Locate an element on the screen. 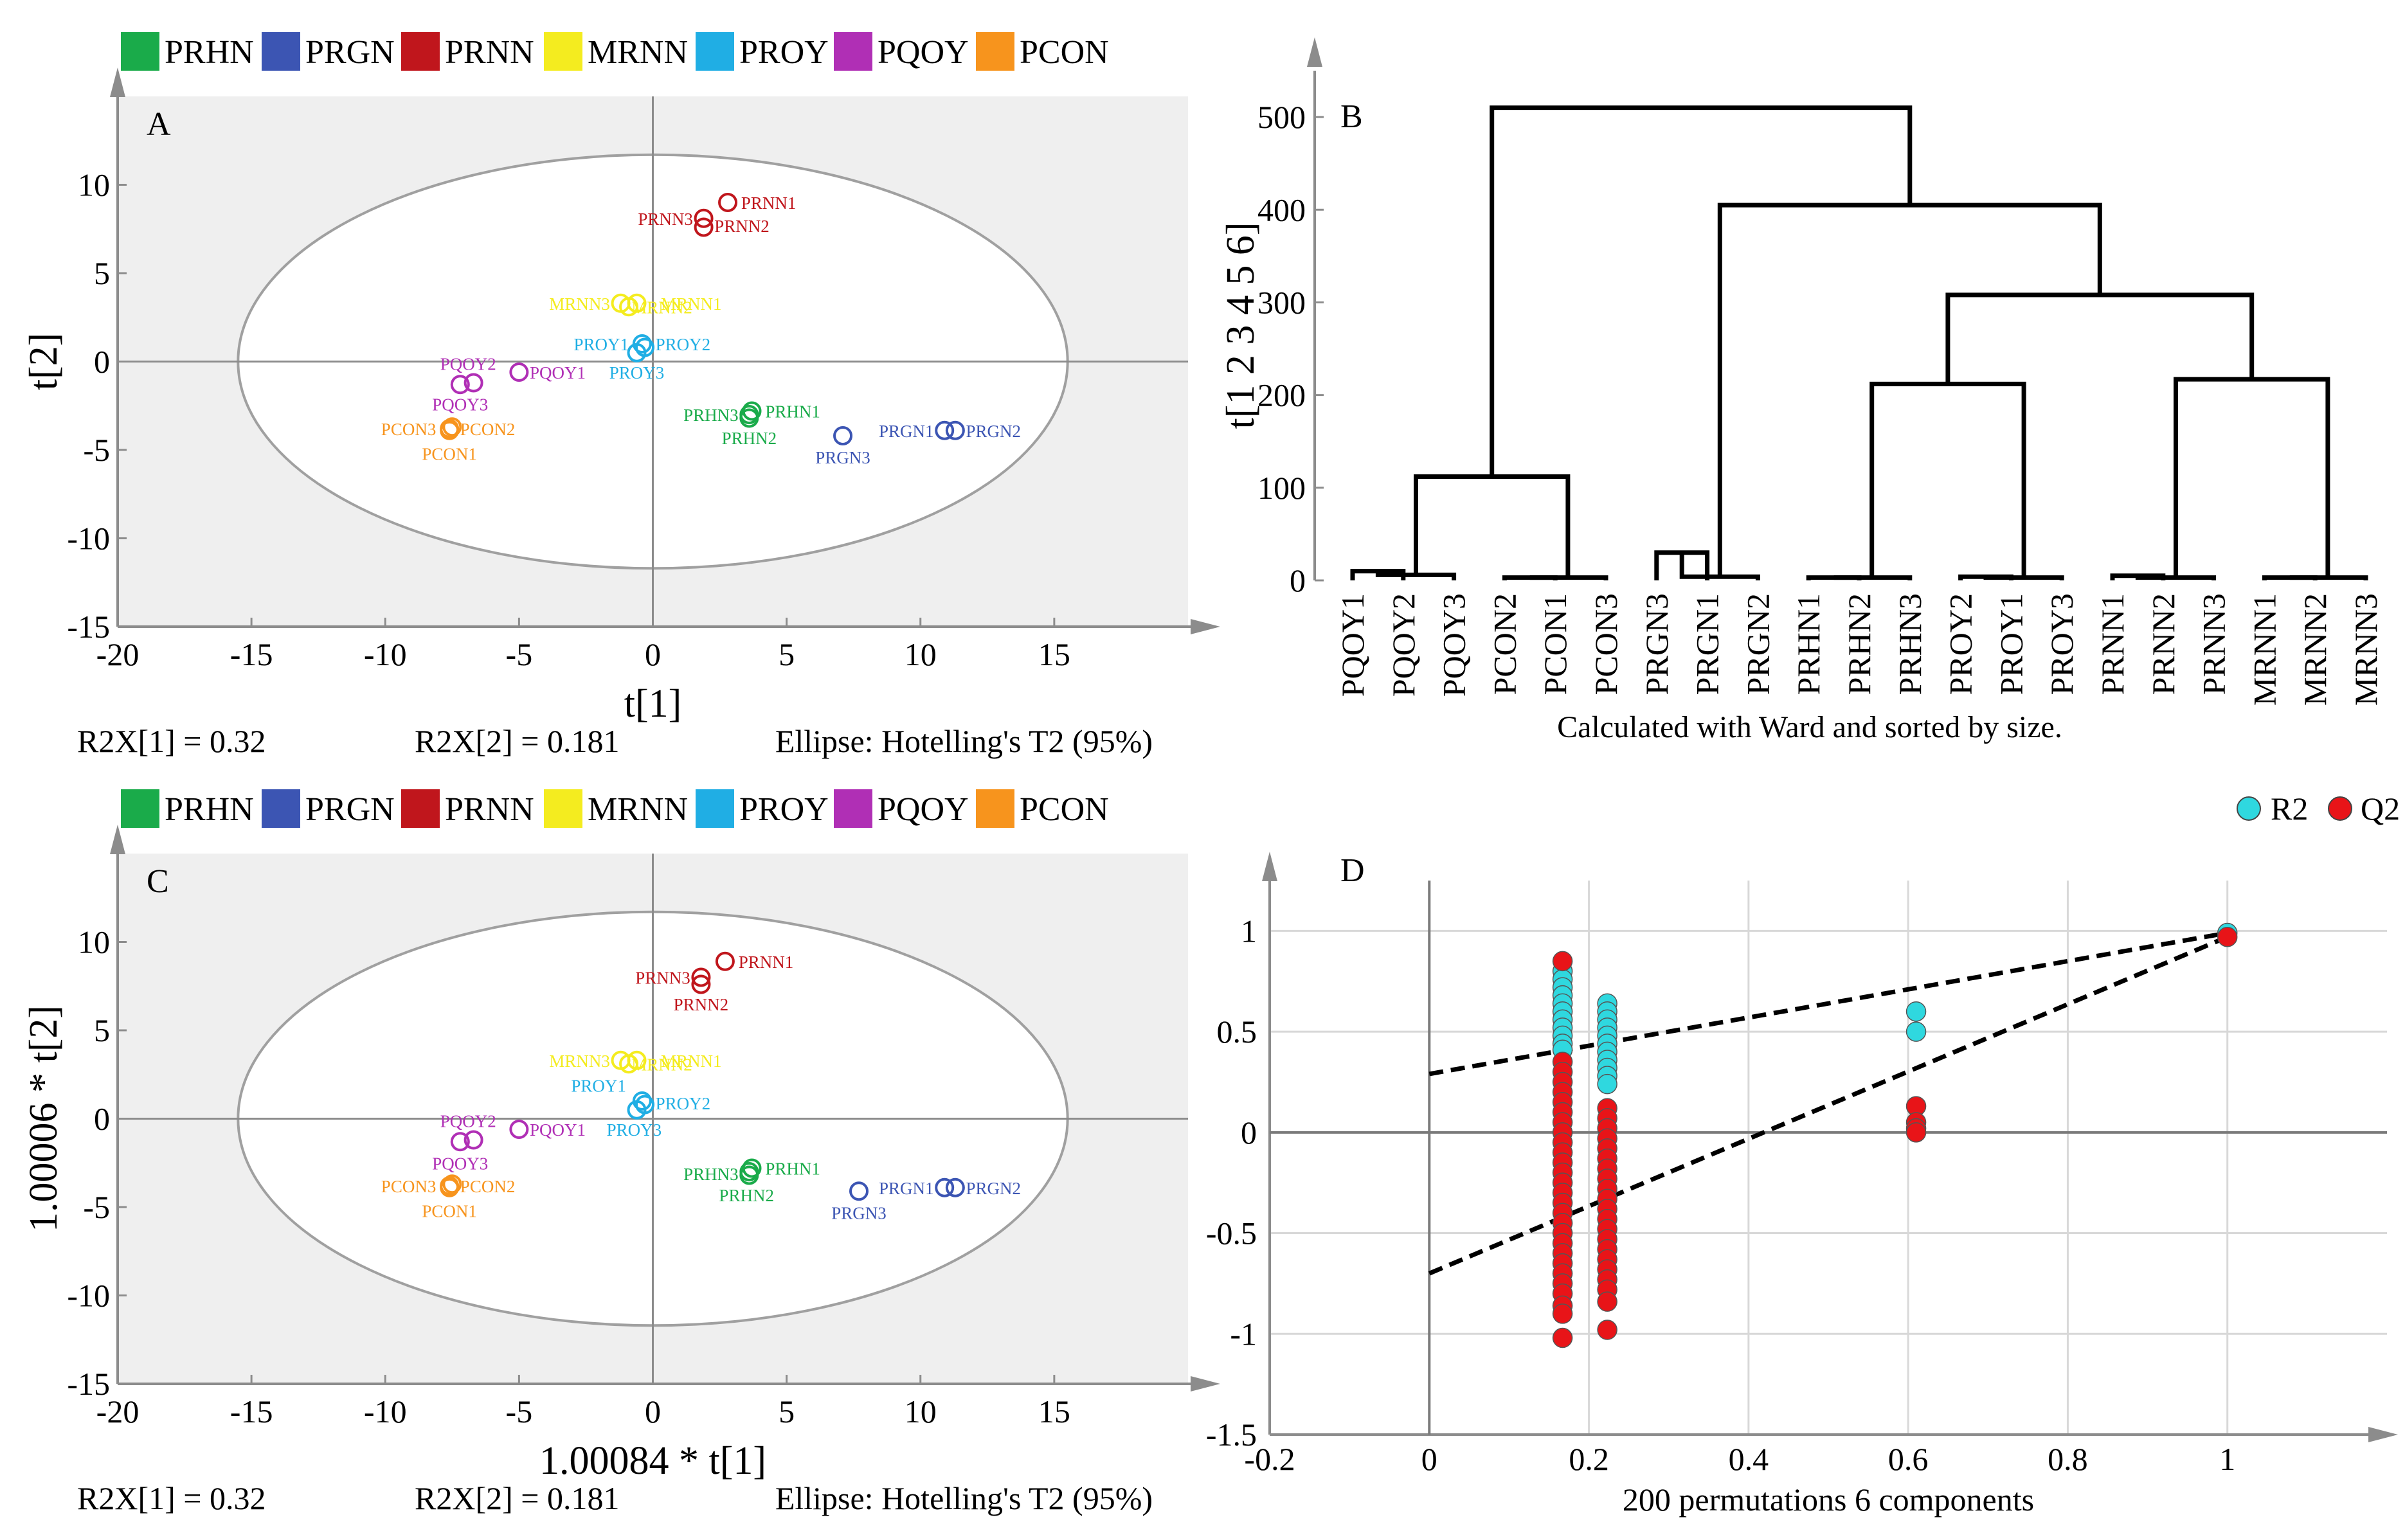 This screenshot has width=2405, height=1540. point-label: PRNN3 is located at coordinates (665, 219).